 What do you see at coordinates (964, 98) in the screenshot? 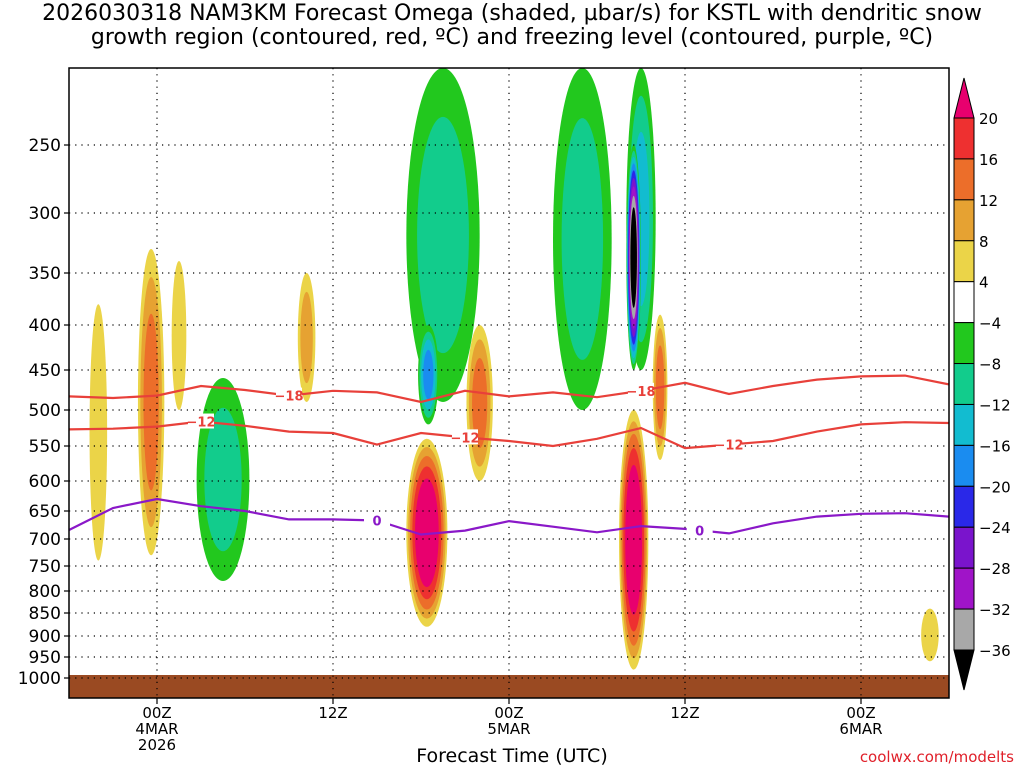
I see `colorbar-top-arrow` at bounding box center [964, 98].